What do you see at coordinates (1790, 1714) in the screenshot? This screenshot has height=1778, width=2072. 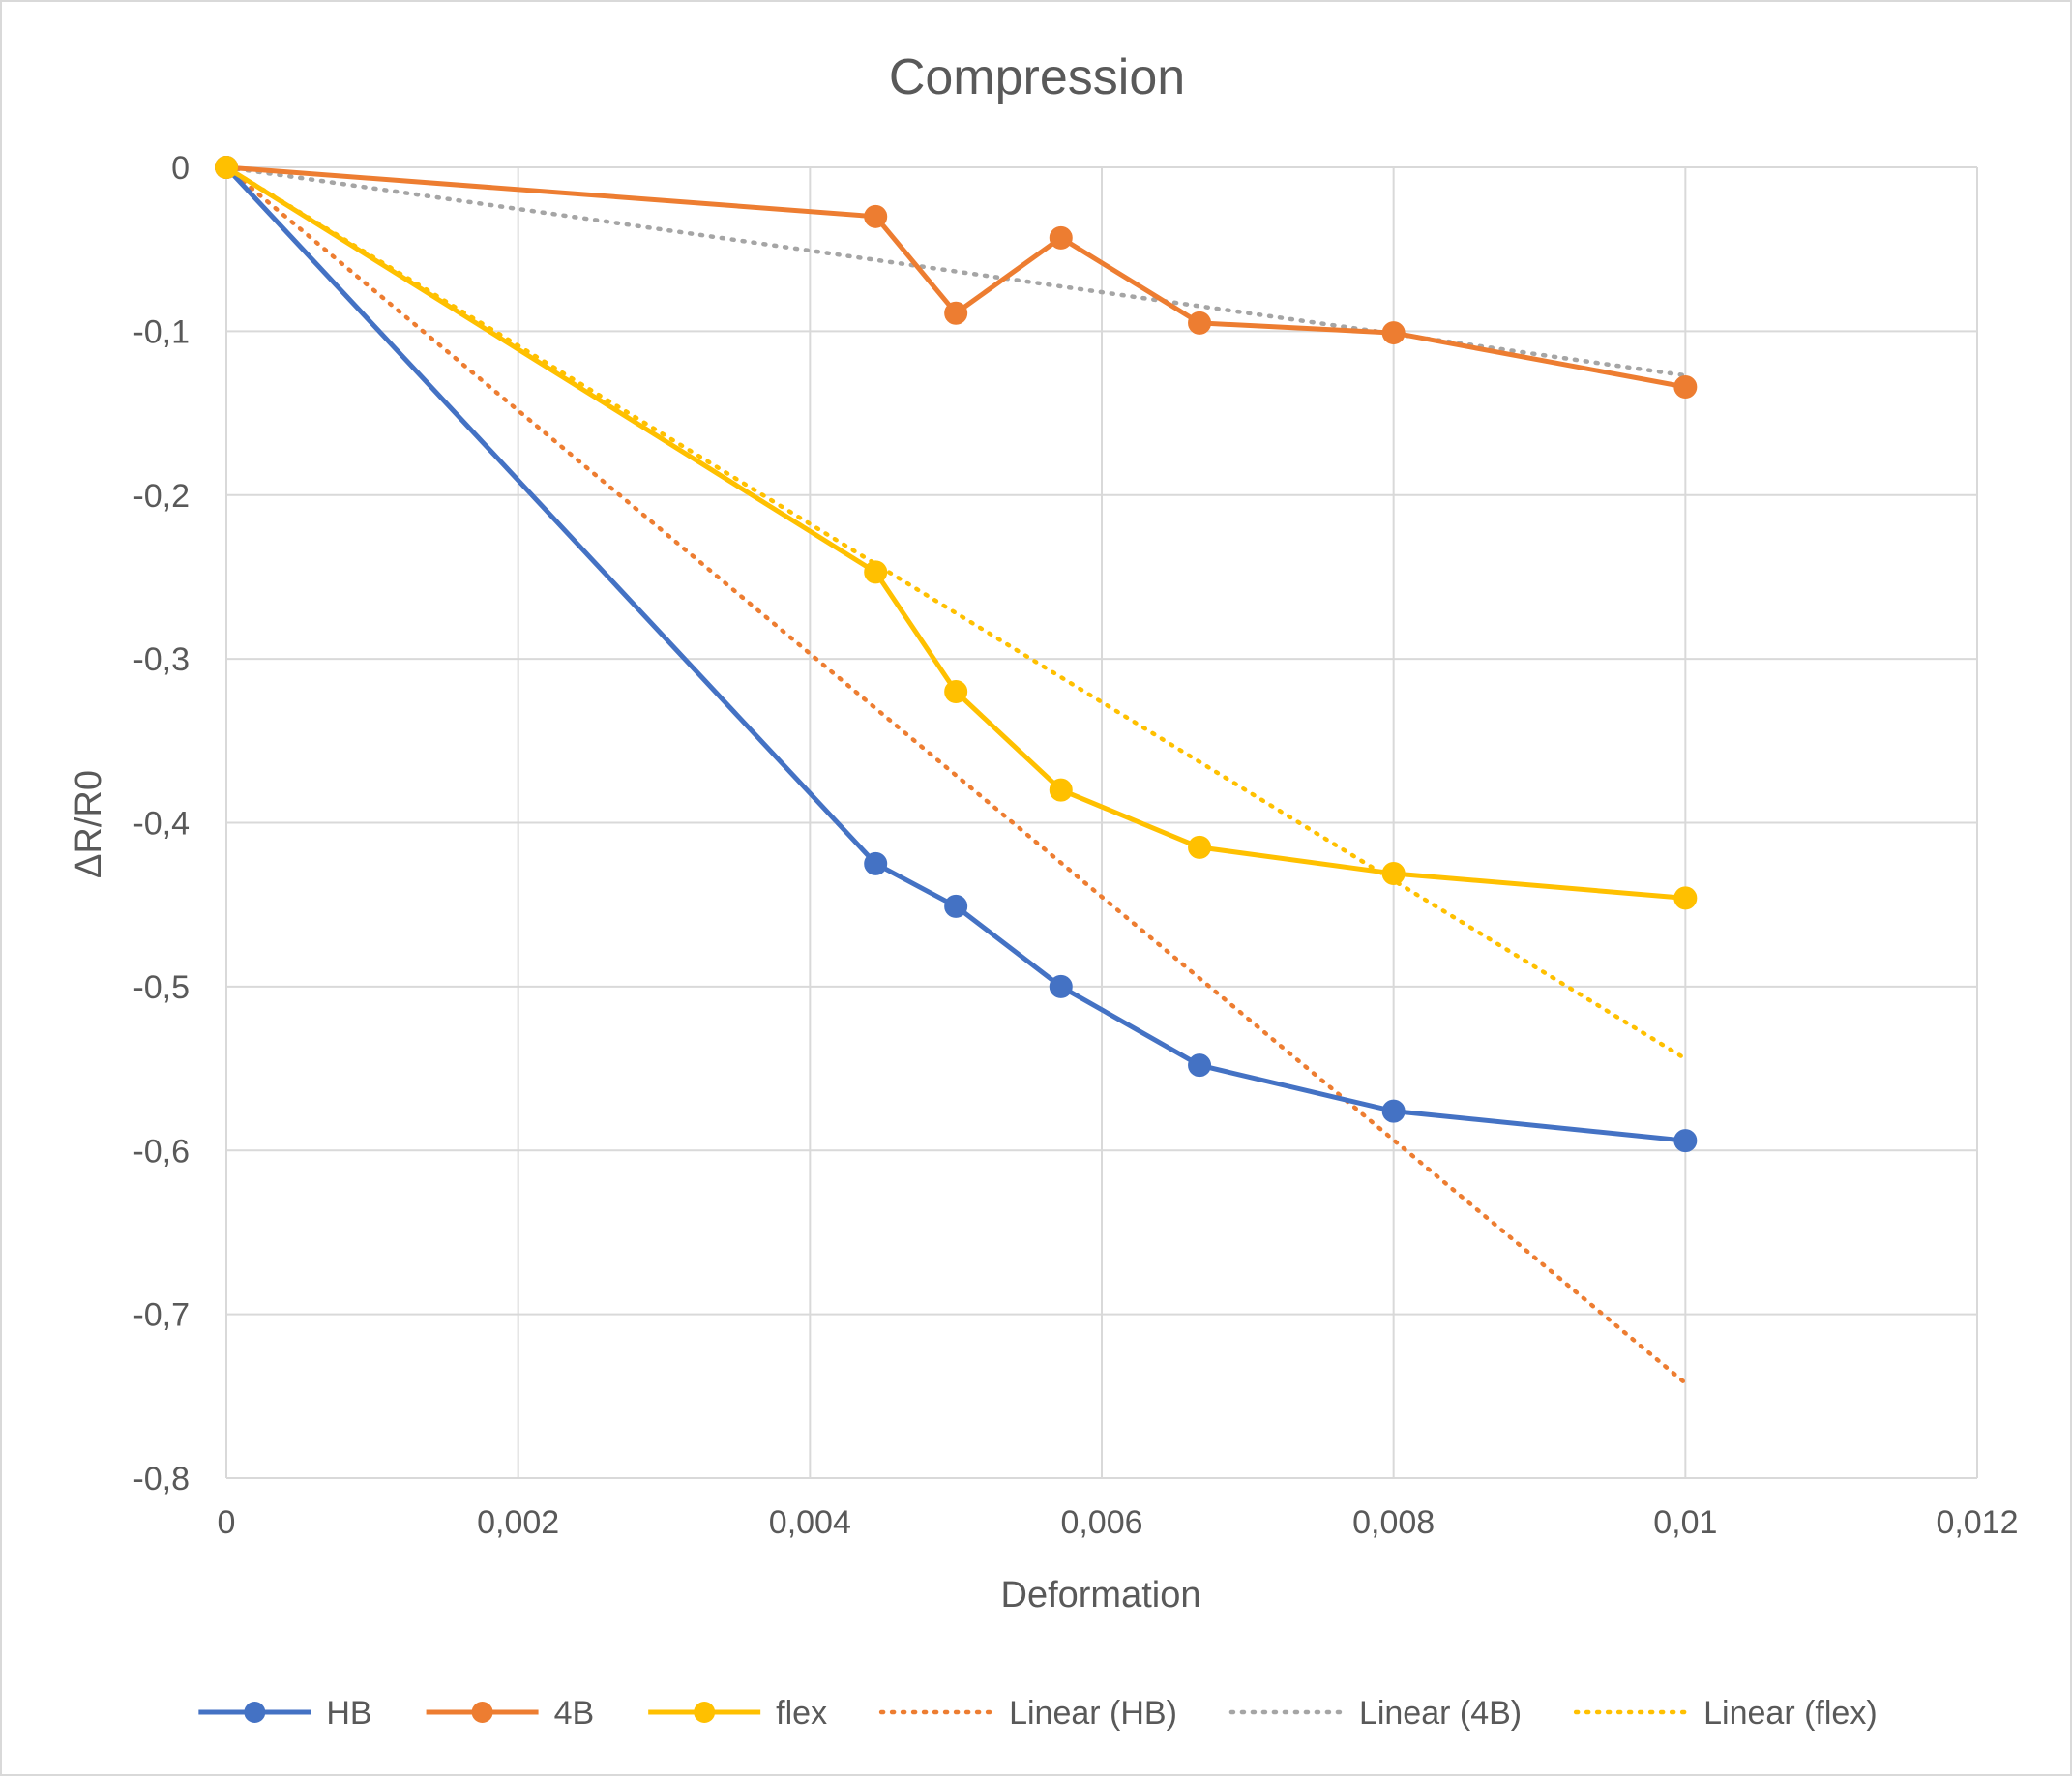 I see `legend-label: Linear (flex)` at bounding box center [1790, 1714].